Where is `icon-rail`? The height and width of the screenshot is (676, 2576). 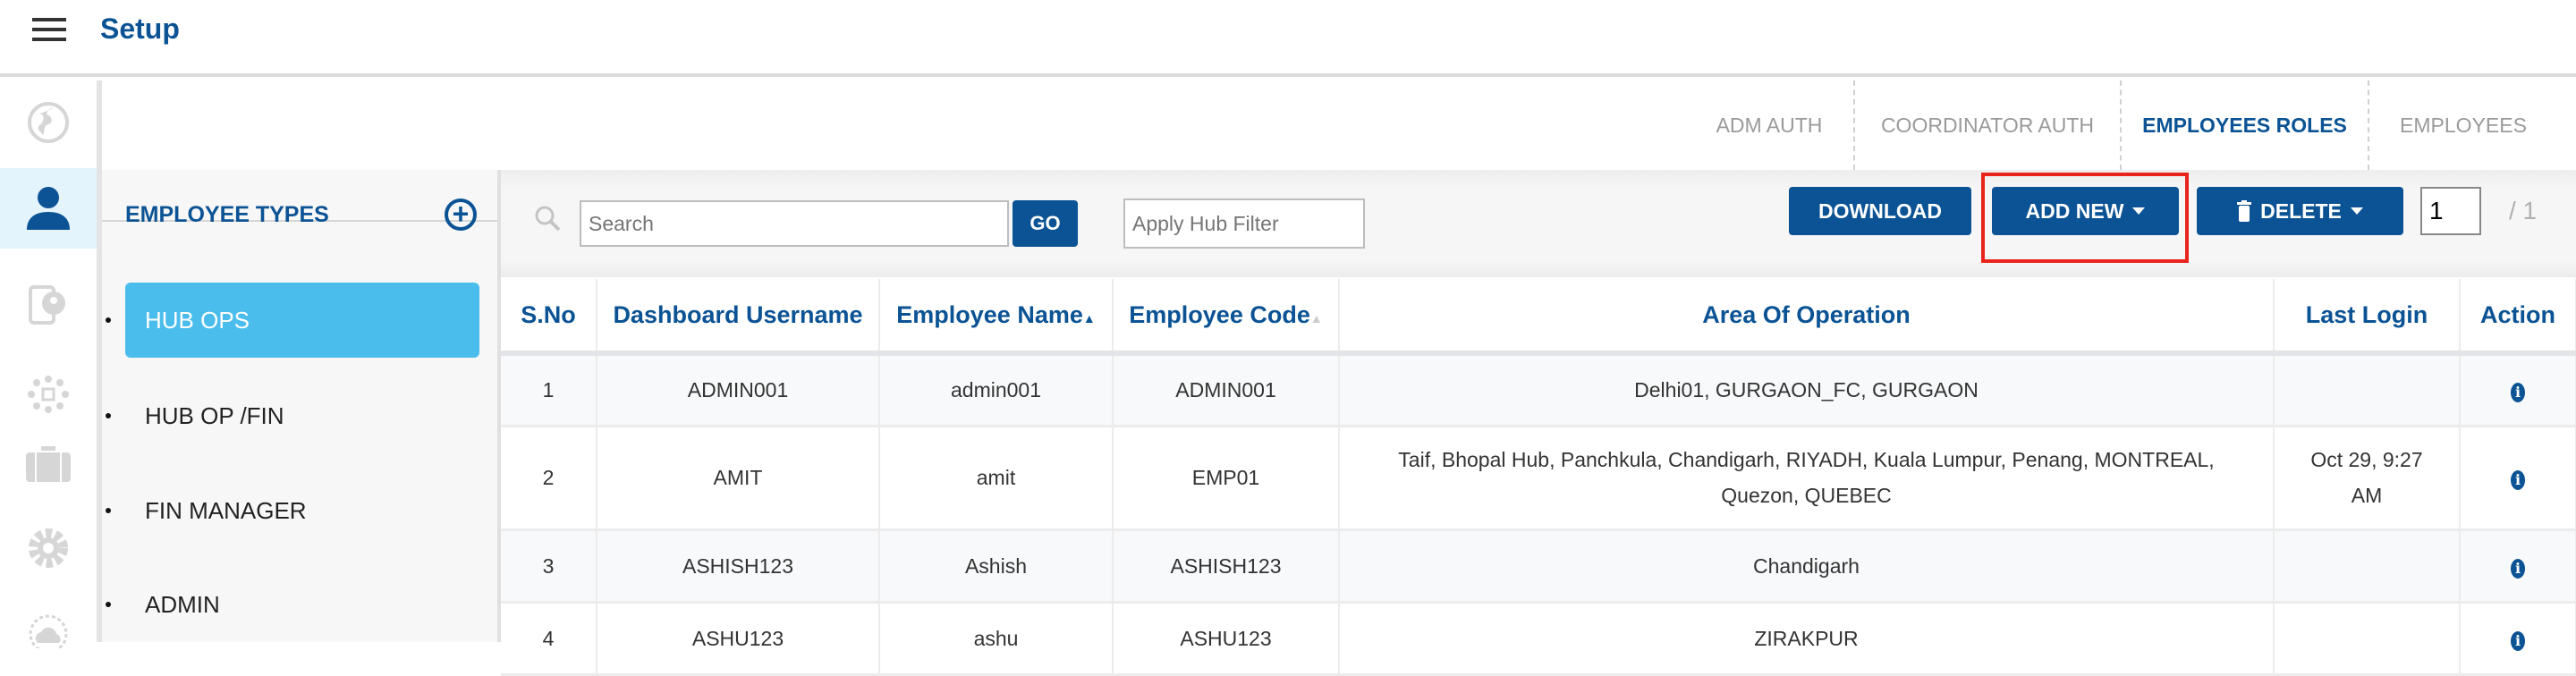
icon-rail is located at coordinates (51, 364).